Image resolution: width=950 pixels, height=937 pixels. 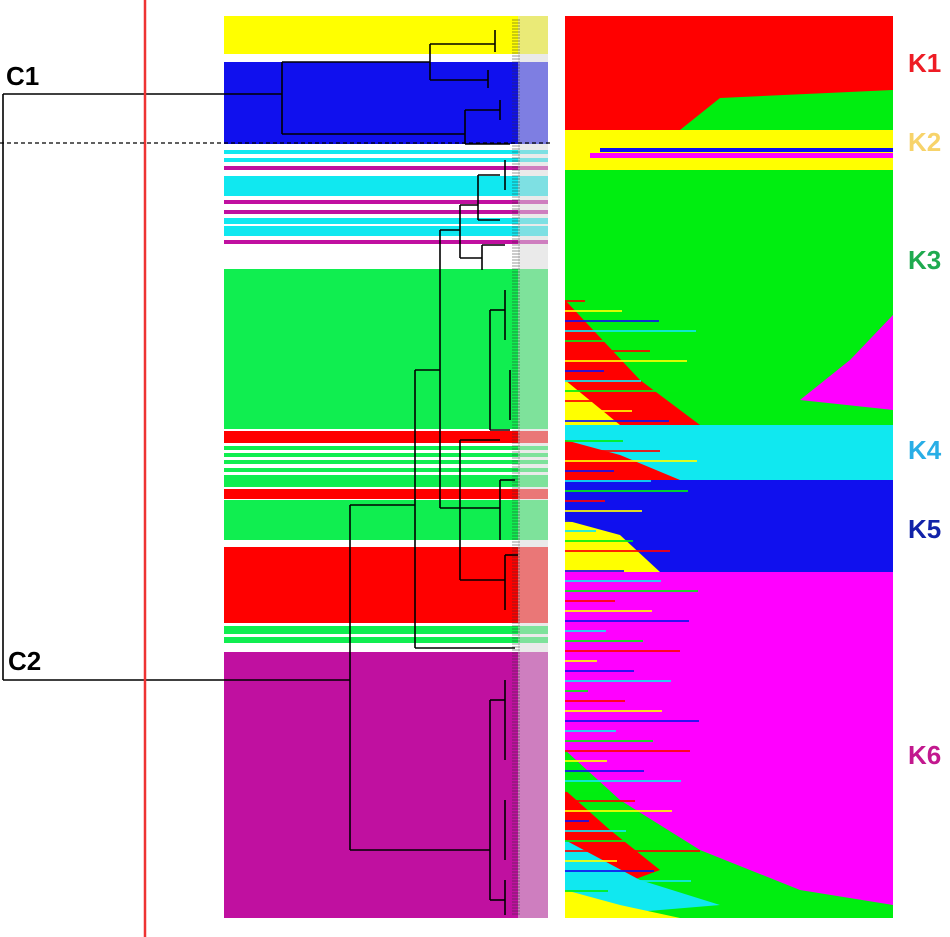 I want to click on cluster-label-c2: C2, so click(x=25, y=661).